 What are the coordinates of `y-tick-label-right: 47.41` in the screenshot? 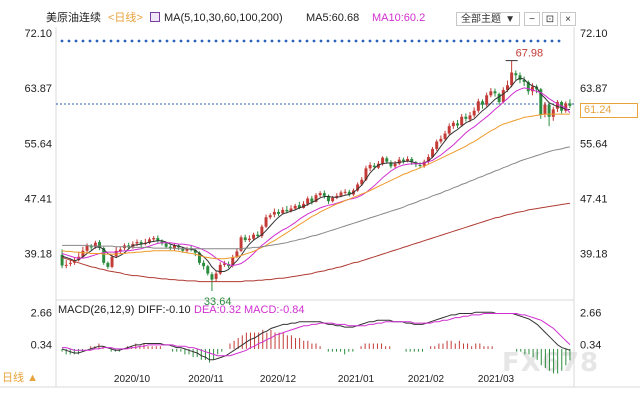 It's located at (594, 199).